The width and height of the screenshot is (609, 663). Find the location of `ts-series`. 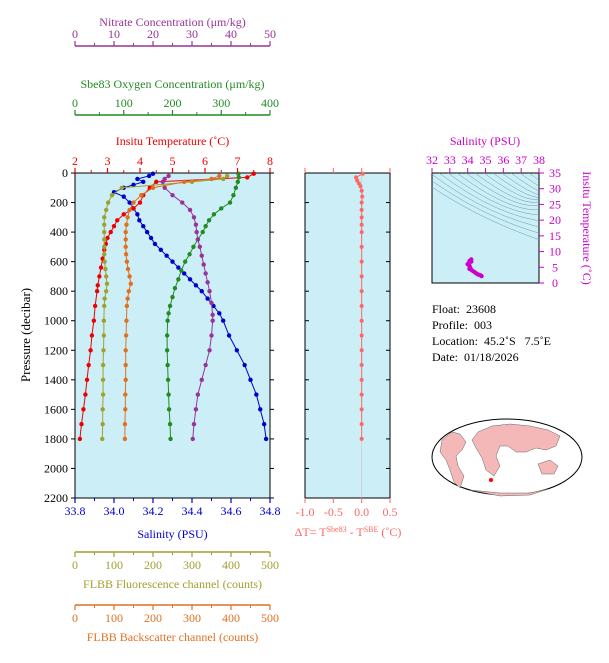

ts-series is located at coordinates (474, 268).